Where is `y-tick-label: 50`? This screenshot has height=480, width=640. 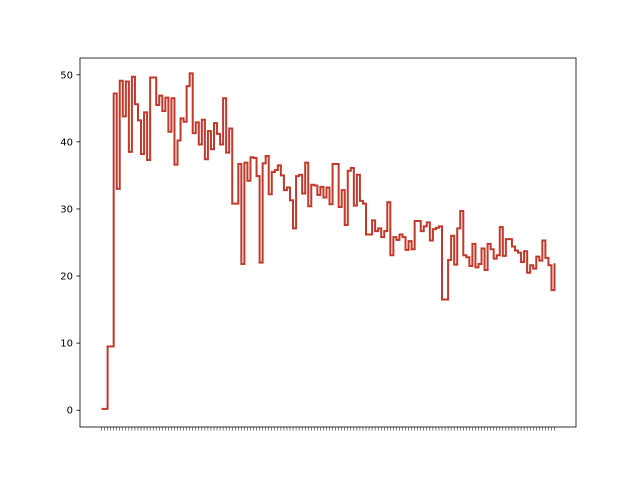 y-tick-label: 50 is located at coordinates (66, 75).